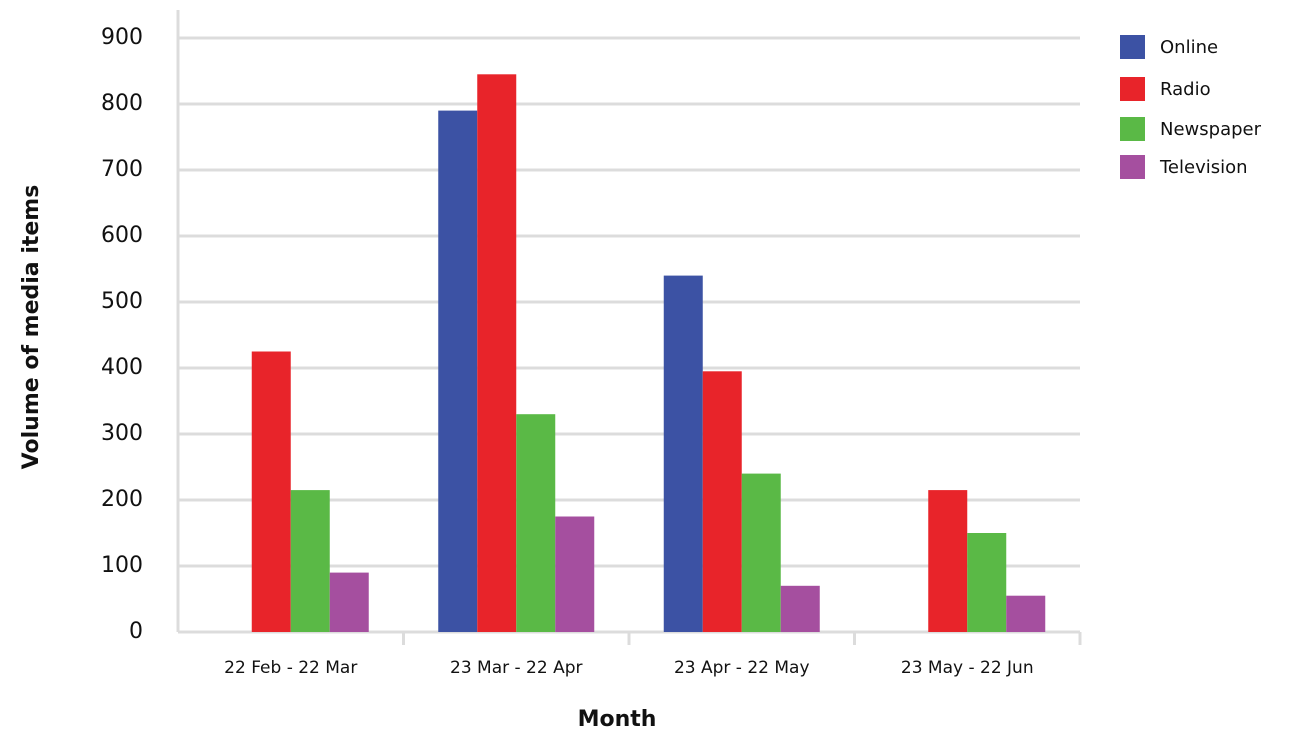 This screenshot has width=1310, height=742. I want to click on legend-label: Newspaper, so click(1211, 129).